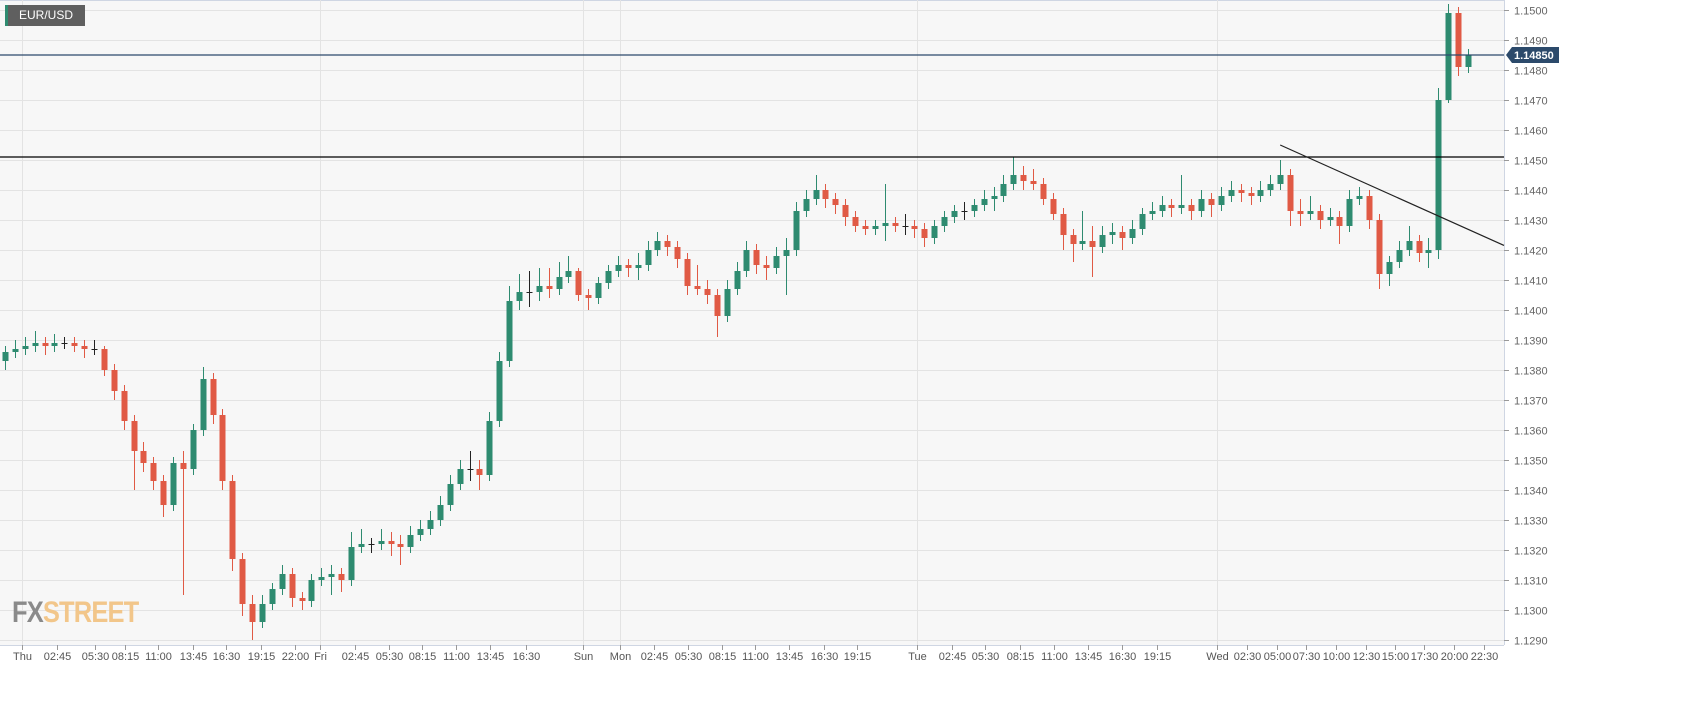 This screenshot has height=722, width=1699. Describe the element at coordinates (1425, 657) in the screenshot. I see `time-tick-label: 17:30` at that location.